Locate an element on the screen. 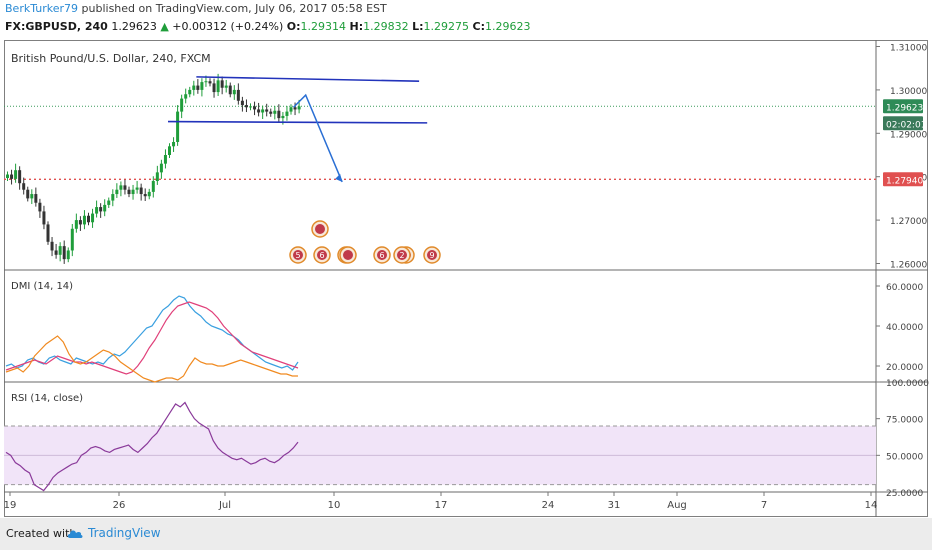 The width and height of the screenshot is (932, 550). price-pane-title: British Pound/U.S. Dollar, 240, FXCM is located at coordinates (111, 58).